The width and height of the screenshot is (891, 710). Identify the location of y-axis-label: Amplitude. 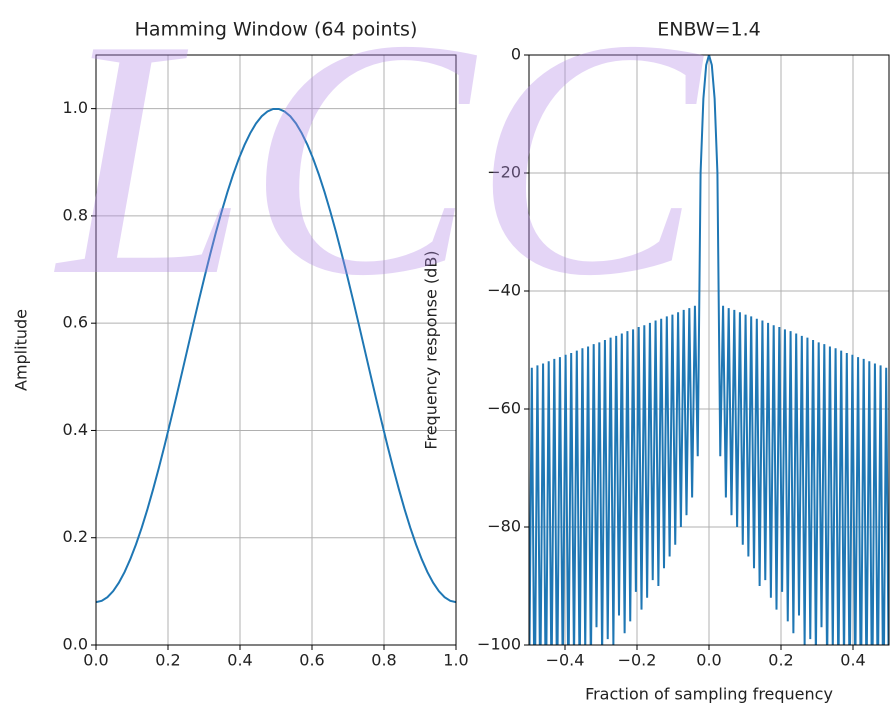
(21, 350).